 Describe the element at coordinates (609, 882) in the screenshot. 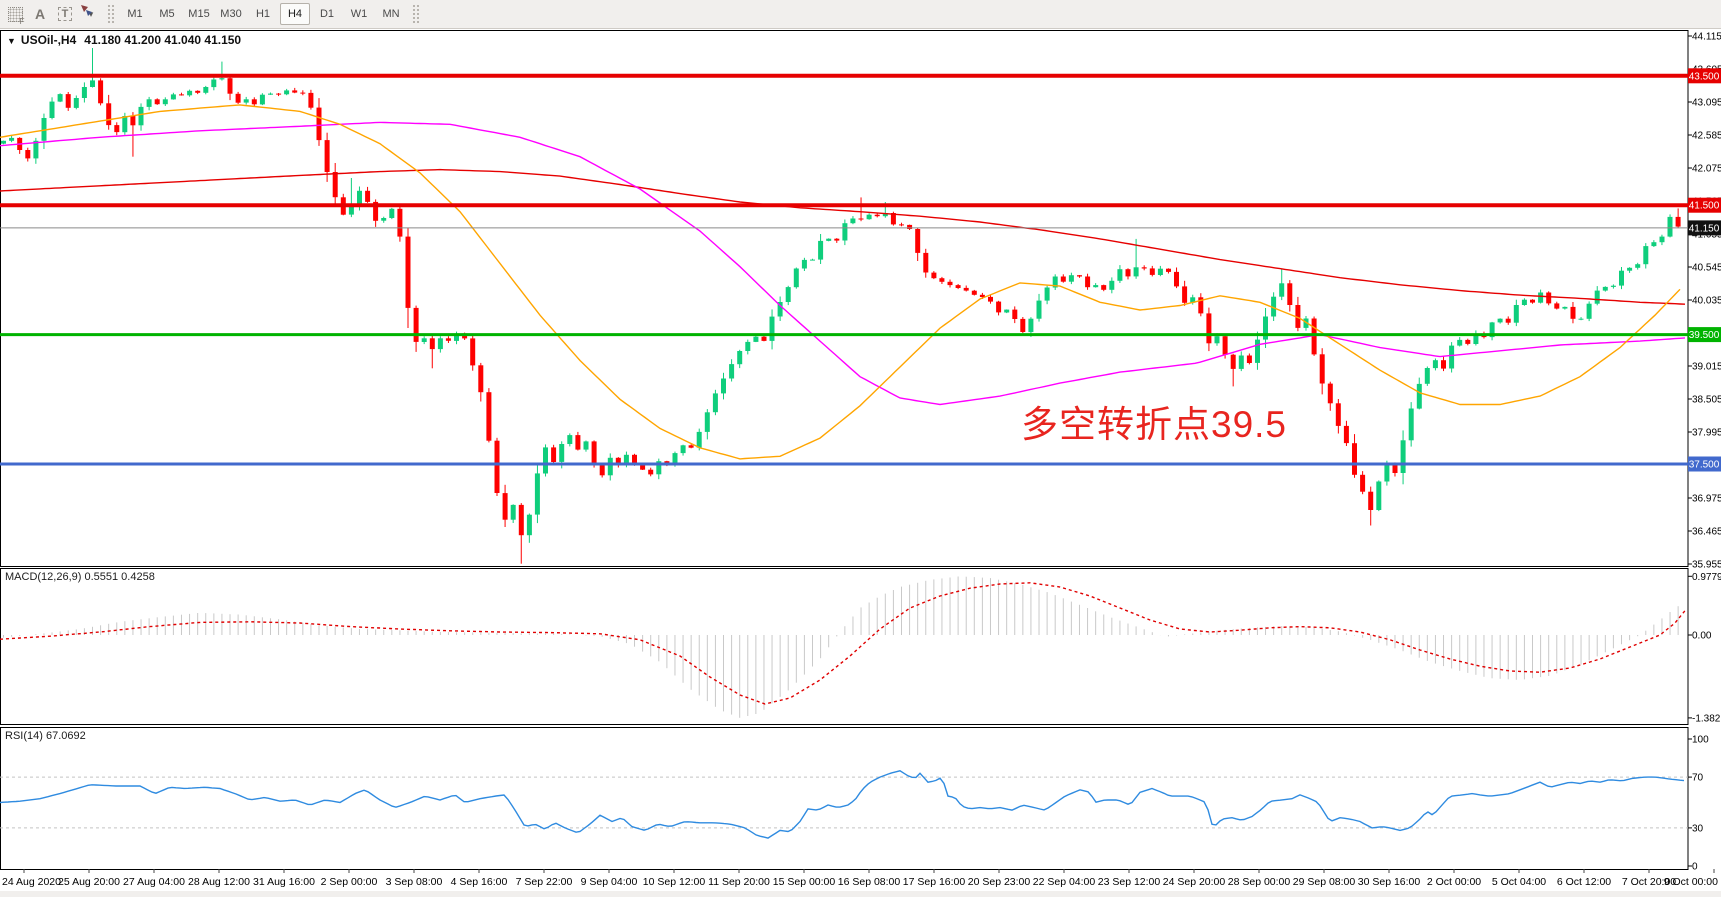

I see `time-axis-label: 9 Sep 04:00` at that location.